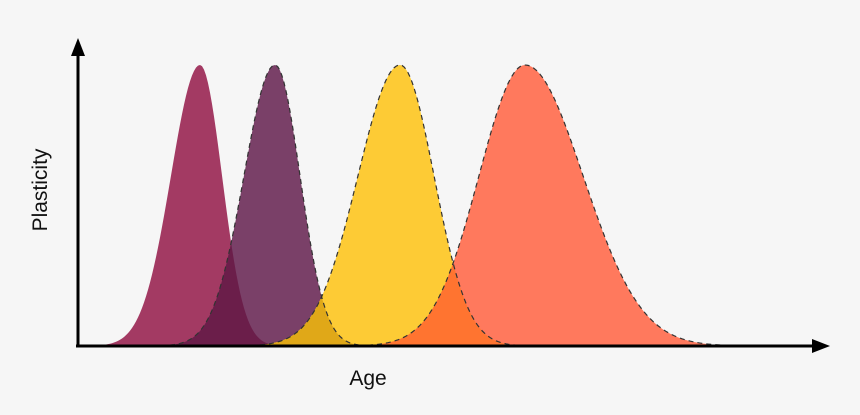  Describe the element at coordinates (78, 47) in the screenshot. I see `y-axis-arrow-icon` at that location.